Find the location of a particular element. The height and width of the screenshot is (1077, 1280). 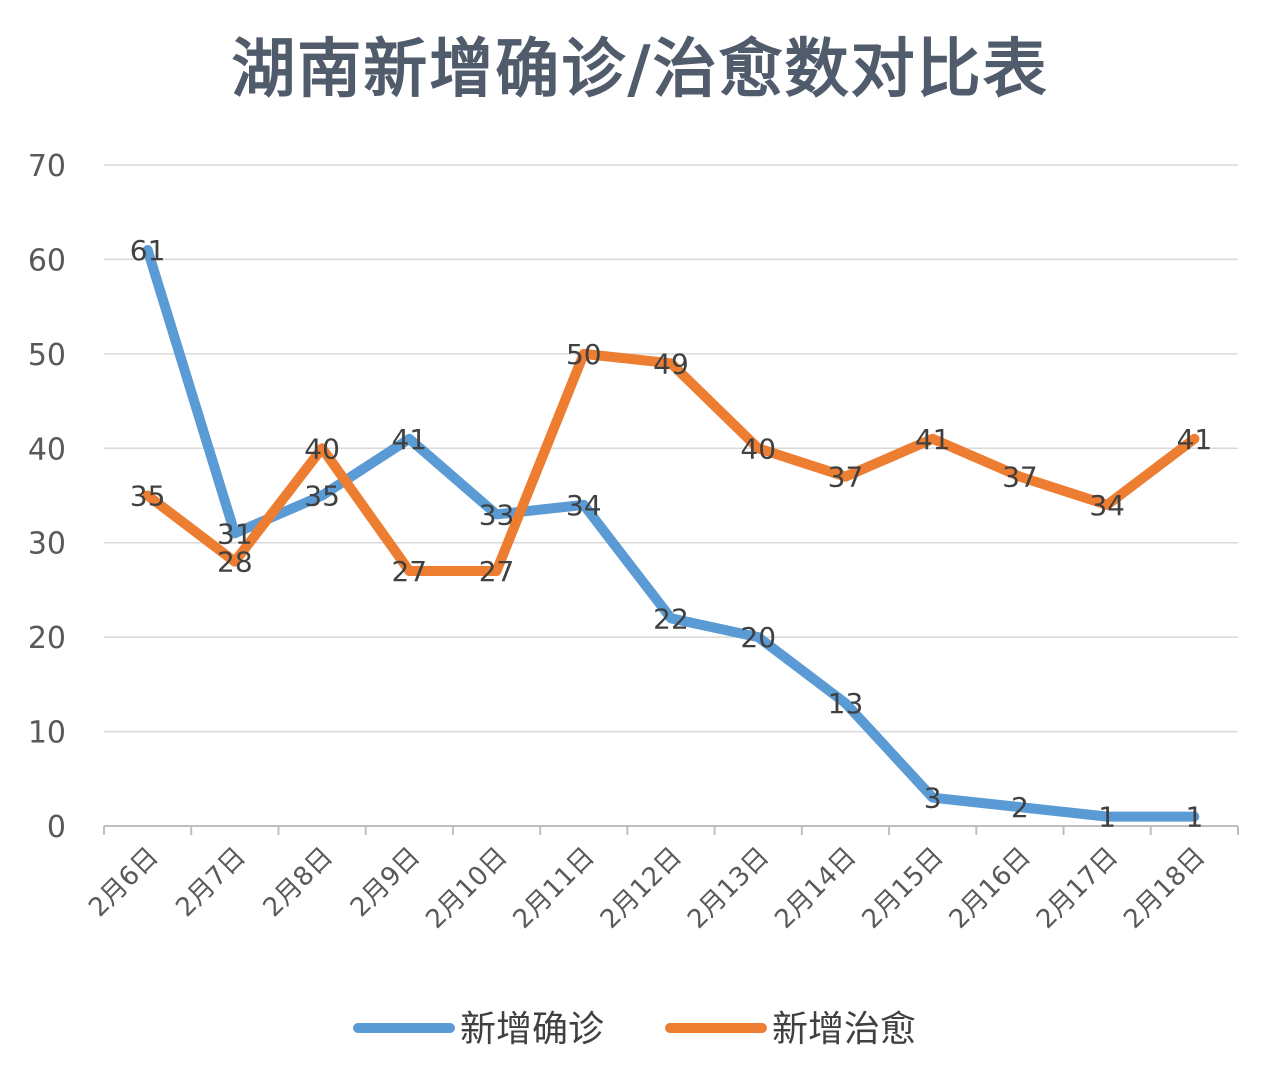

y-tick-label: 70 is located at coordinates (47, 166).